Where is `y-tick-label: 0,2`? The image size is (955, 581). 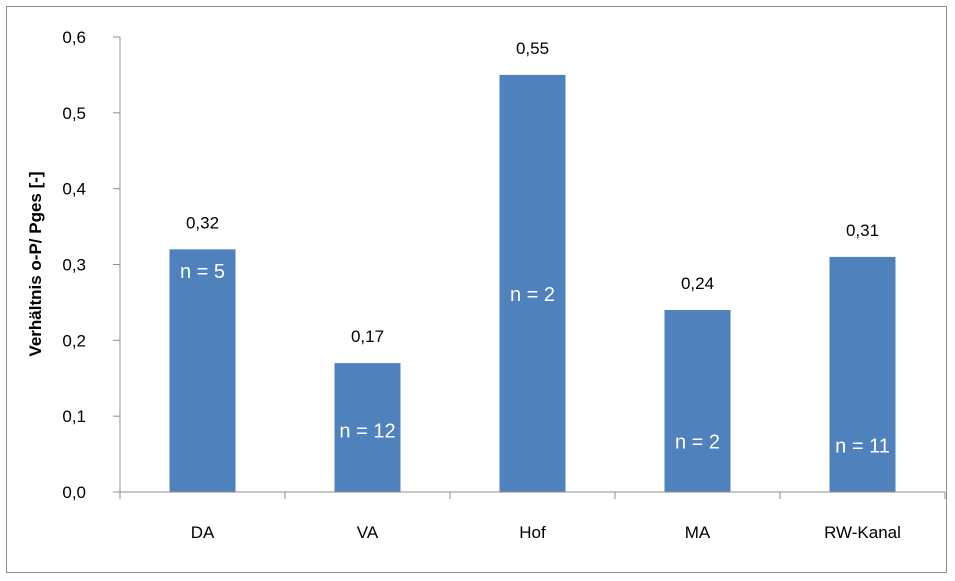
y-tick-label: 0,2 is located at coordinates (74, 340).